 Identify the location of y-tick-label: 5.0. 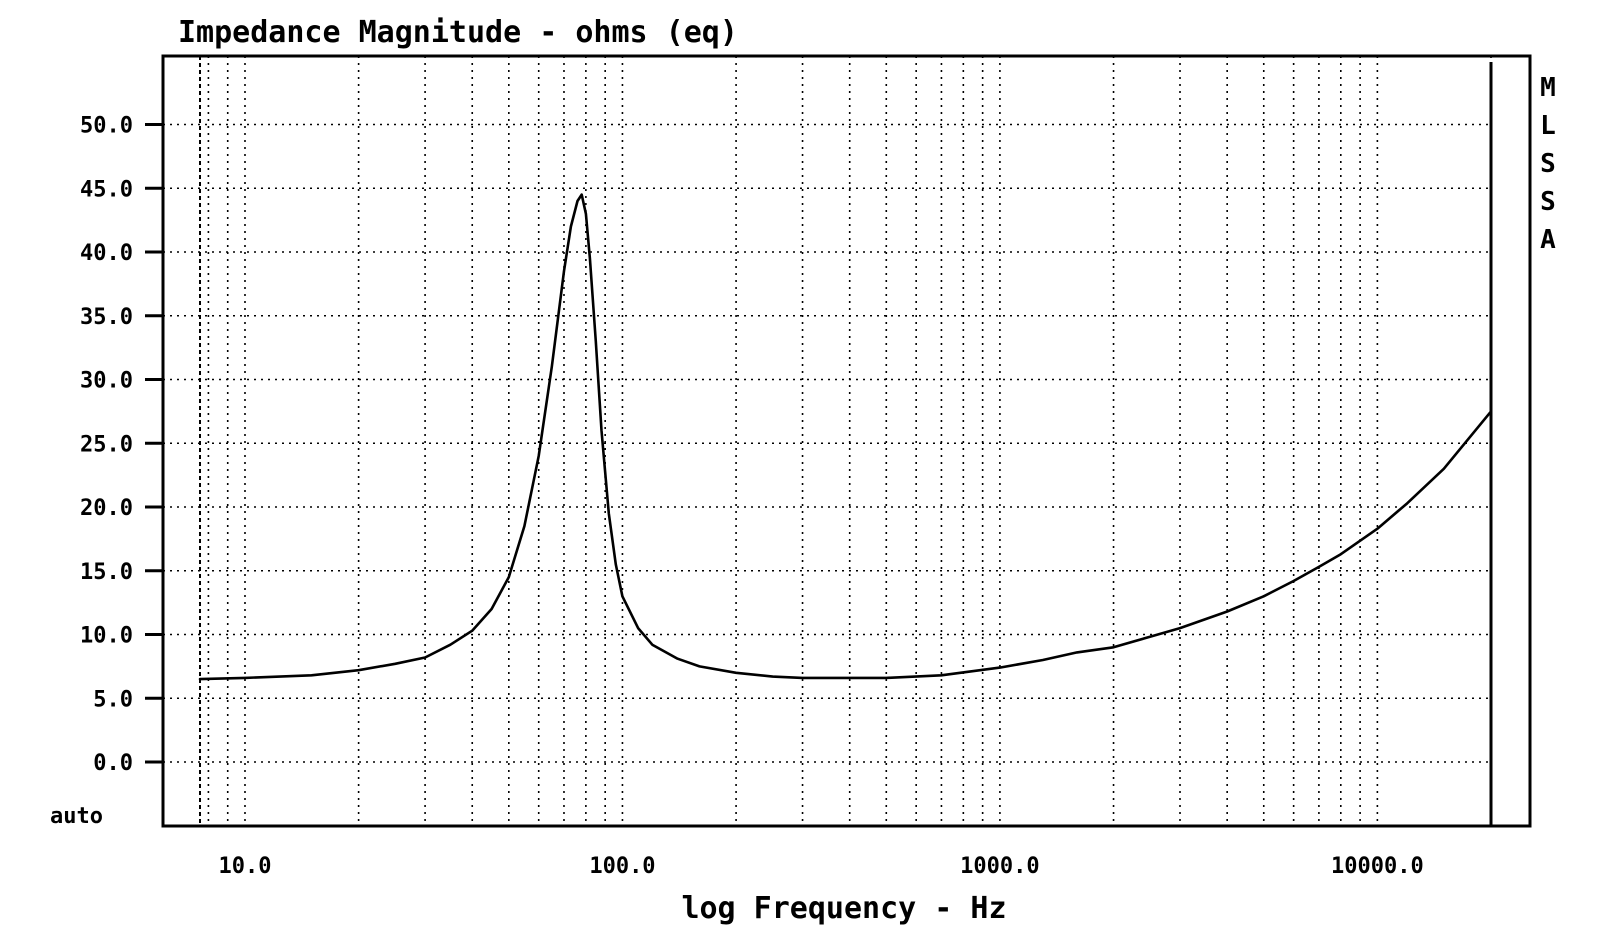
(113, 699).